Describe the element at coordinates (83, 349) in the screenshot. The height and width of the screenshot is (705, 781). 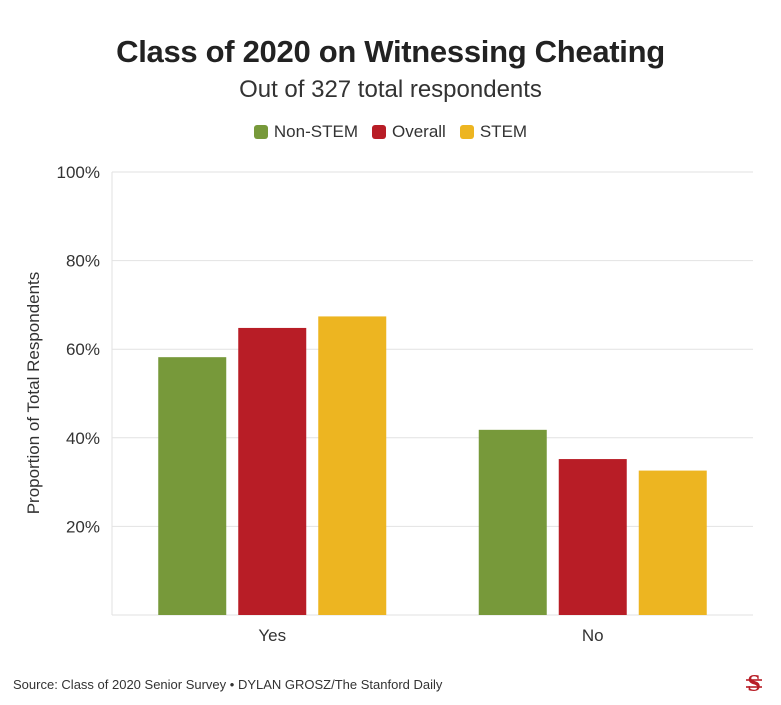
I see `y-tick-label: 60%` at that location.